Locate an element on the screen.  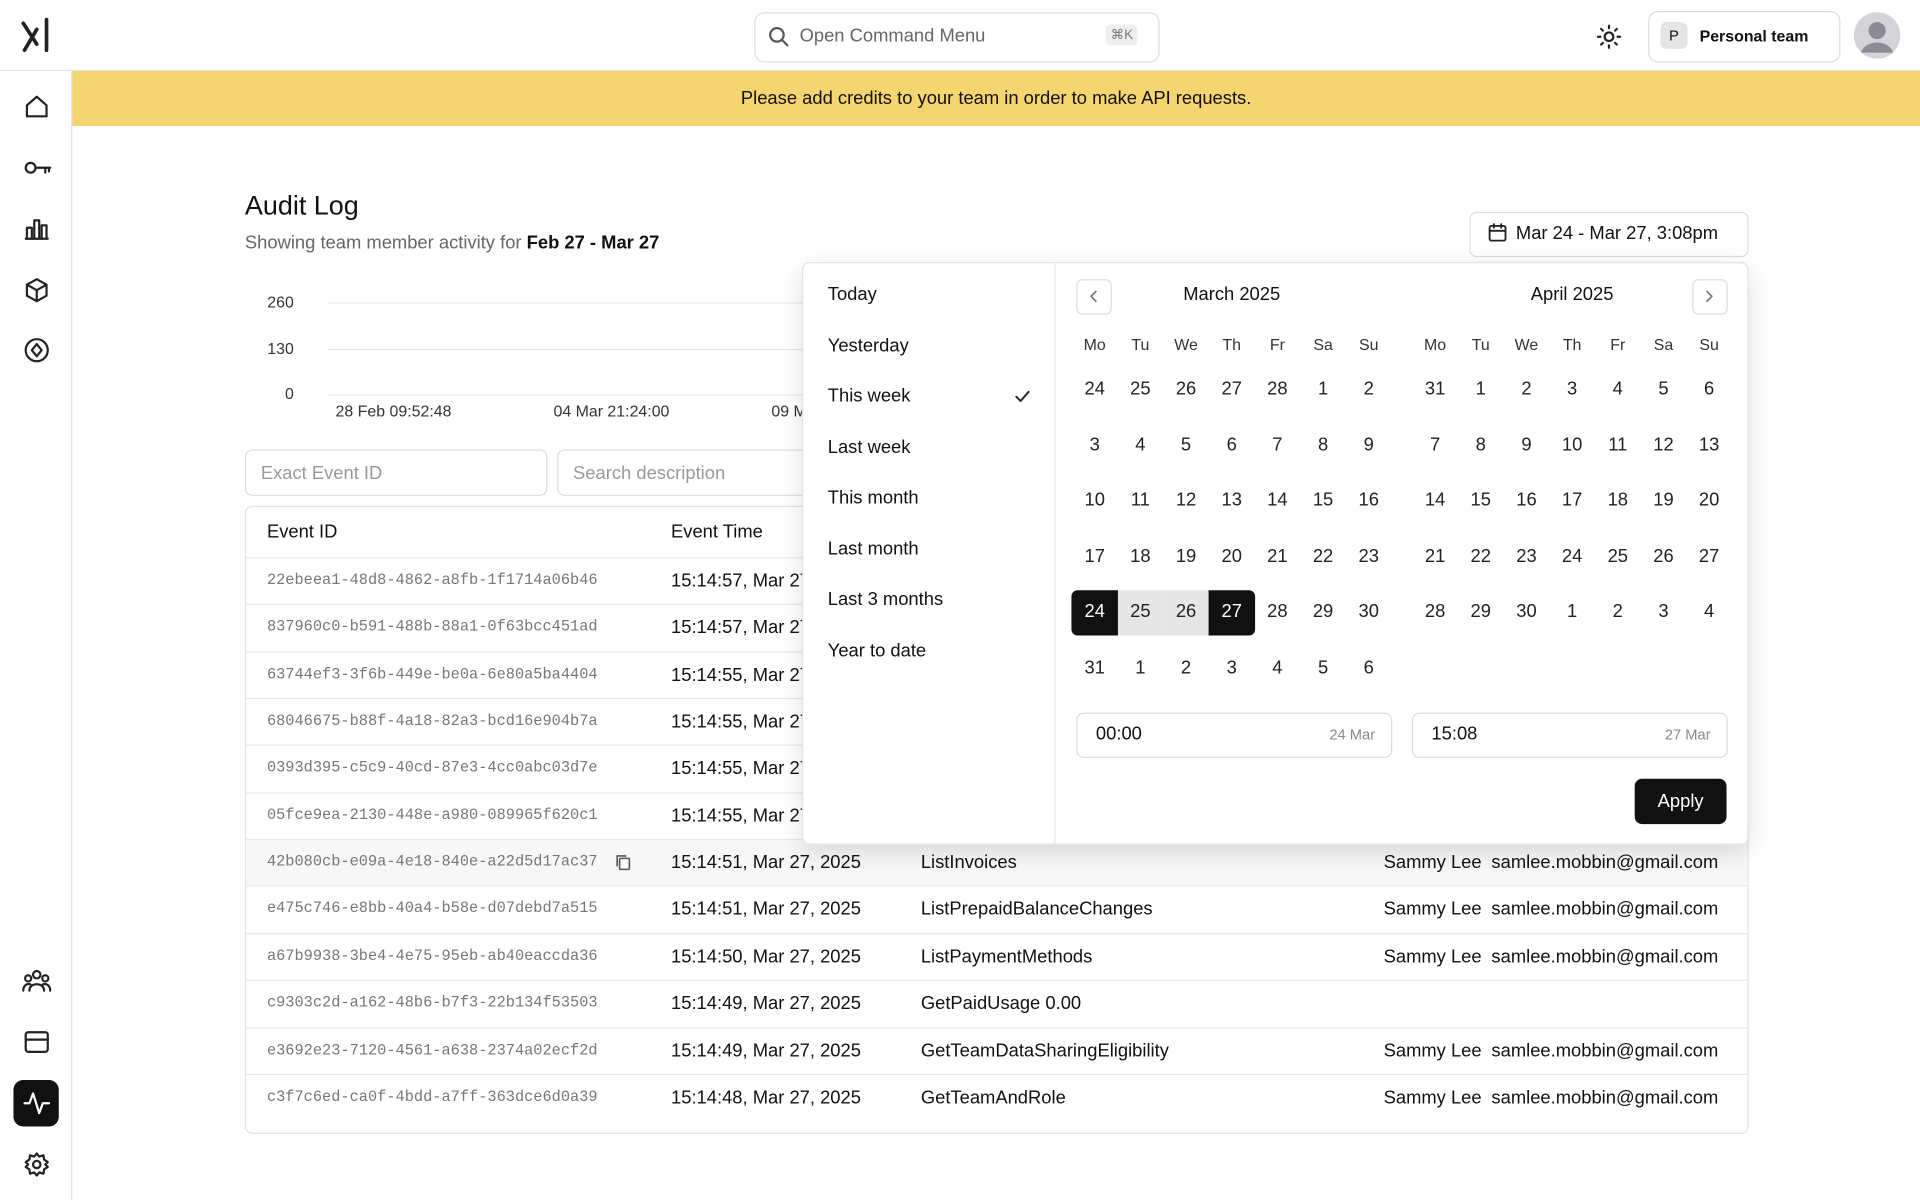
team-icon is located at coordinates (37, 980).